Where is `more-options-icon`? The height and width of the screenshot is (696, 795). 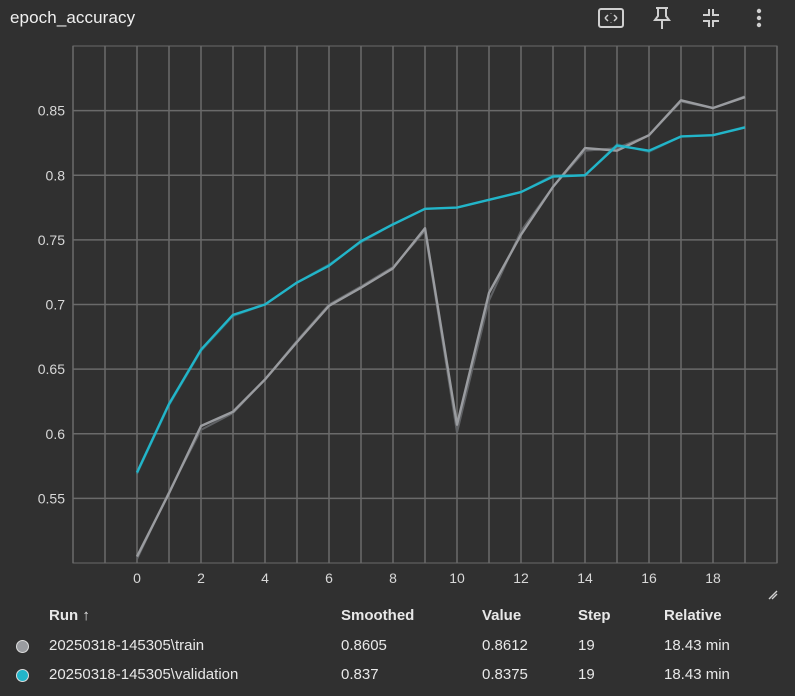 more-options-icon is located at coordinates (759, 18).